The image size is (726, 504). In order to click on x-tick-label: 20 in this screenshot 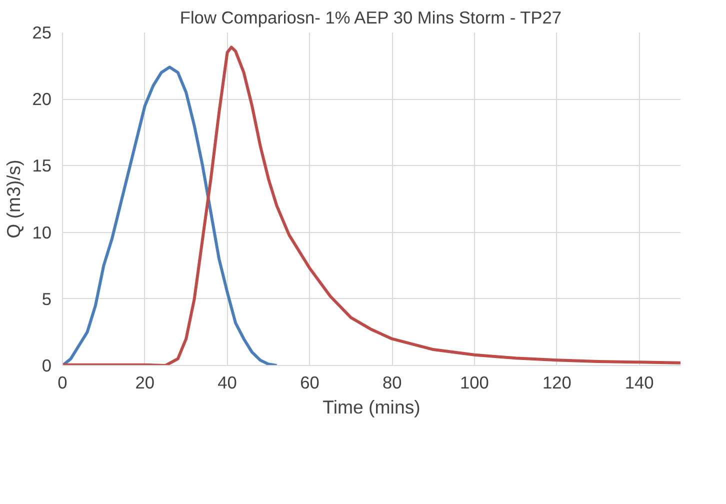, I will do `click(145, 382)`.